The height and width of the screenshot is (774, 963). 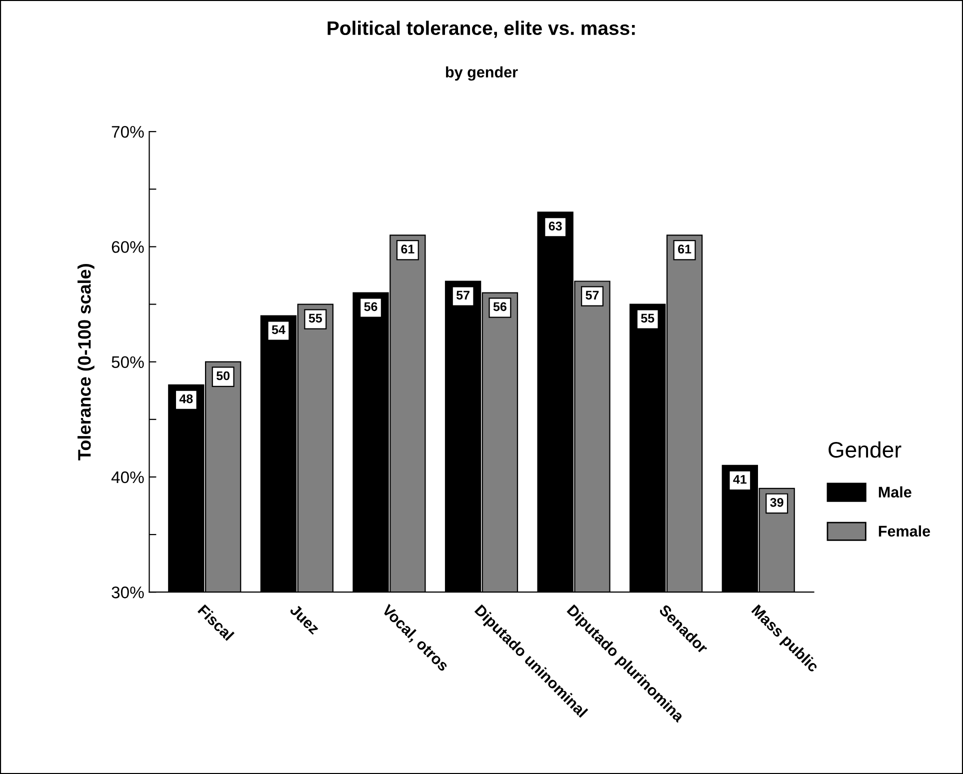 I want to click on y-tick-label: 50%, so click(x=128, y=362).